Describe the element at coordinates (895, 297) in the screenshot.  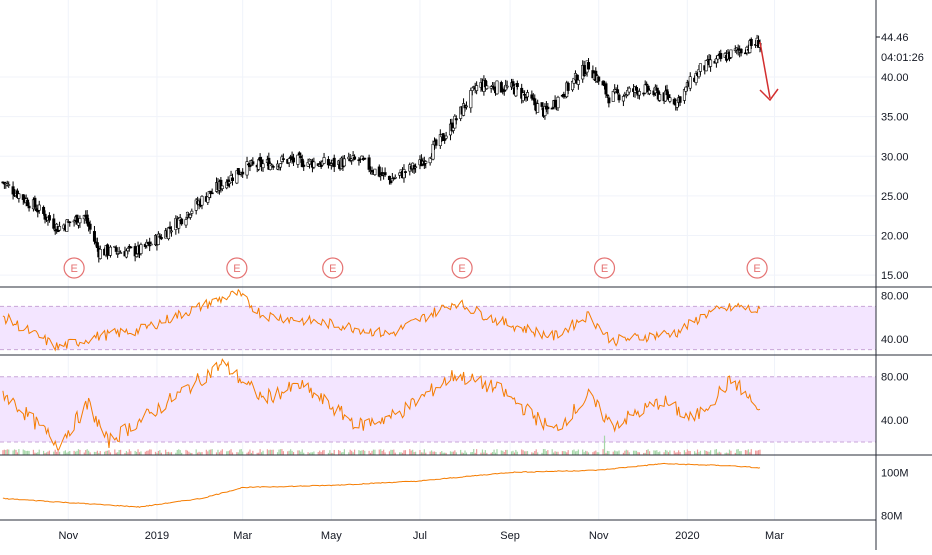
I see `rsi1-tick-label: 80.00` at that location.